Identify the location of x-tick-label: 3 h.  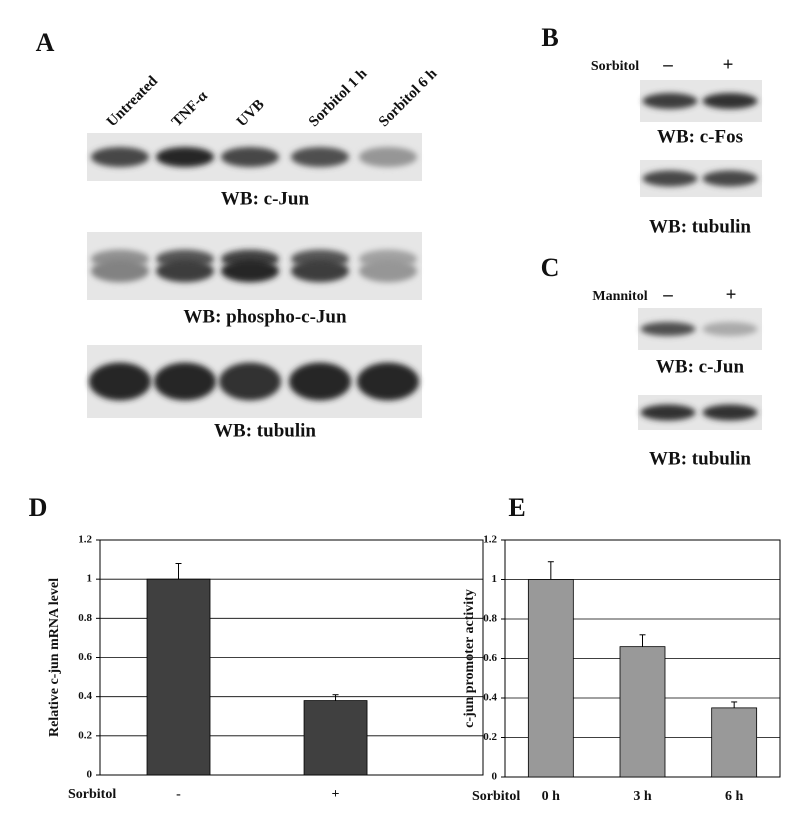
(642, 796).